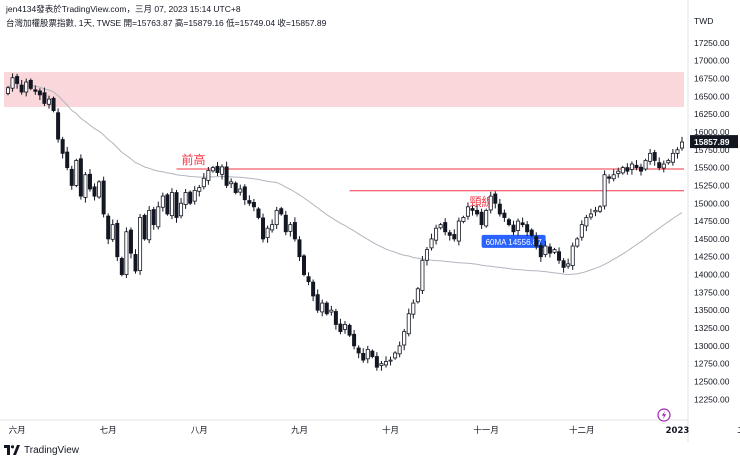  Describe the element at coordinates (712, 150) in the screenshot. I see `price-tick-label: 15750.00` at that location.